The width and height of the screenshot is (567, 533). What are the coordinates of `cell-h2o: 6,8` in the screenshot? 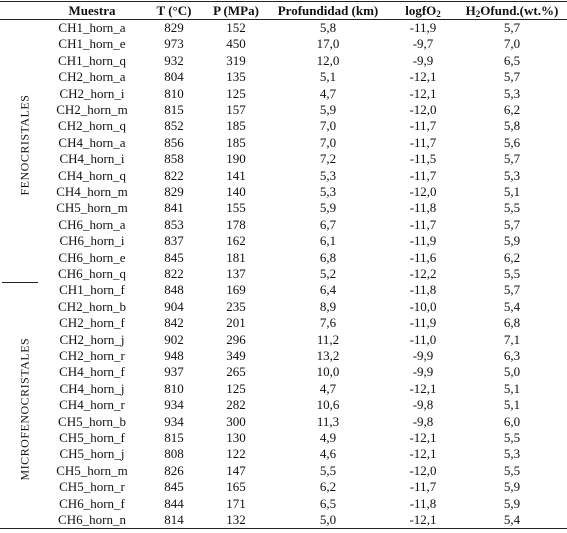 It's located at (512, 323).